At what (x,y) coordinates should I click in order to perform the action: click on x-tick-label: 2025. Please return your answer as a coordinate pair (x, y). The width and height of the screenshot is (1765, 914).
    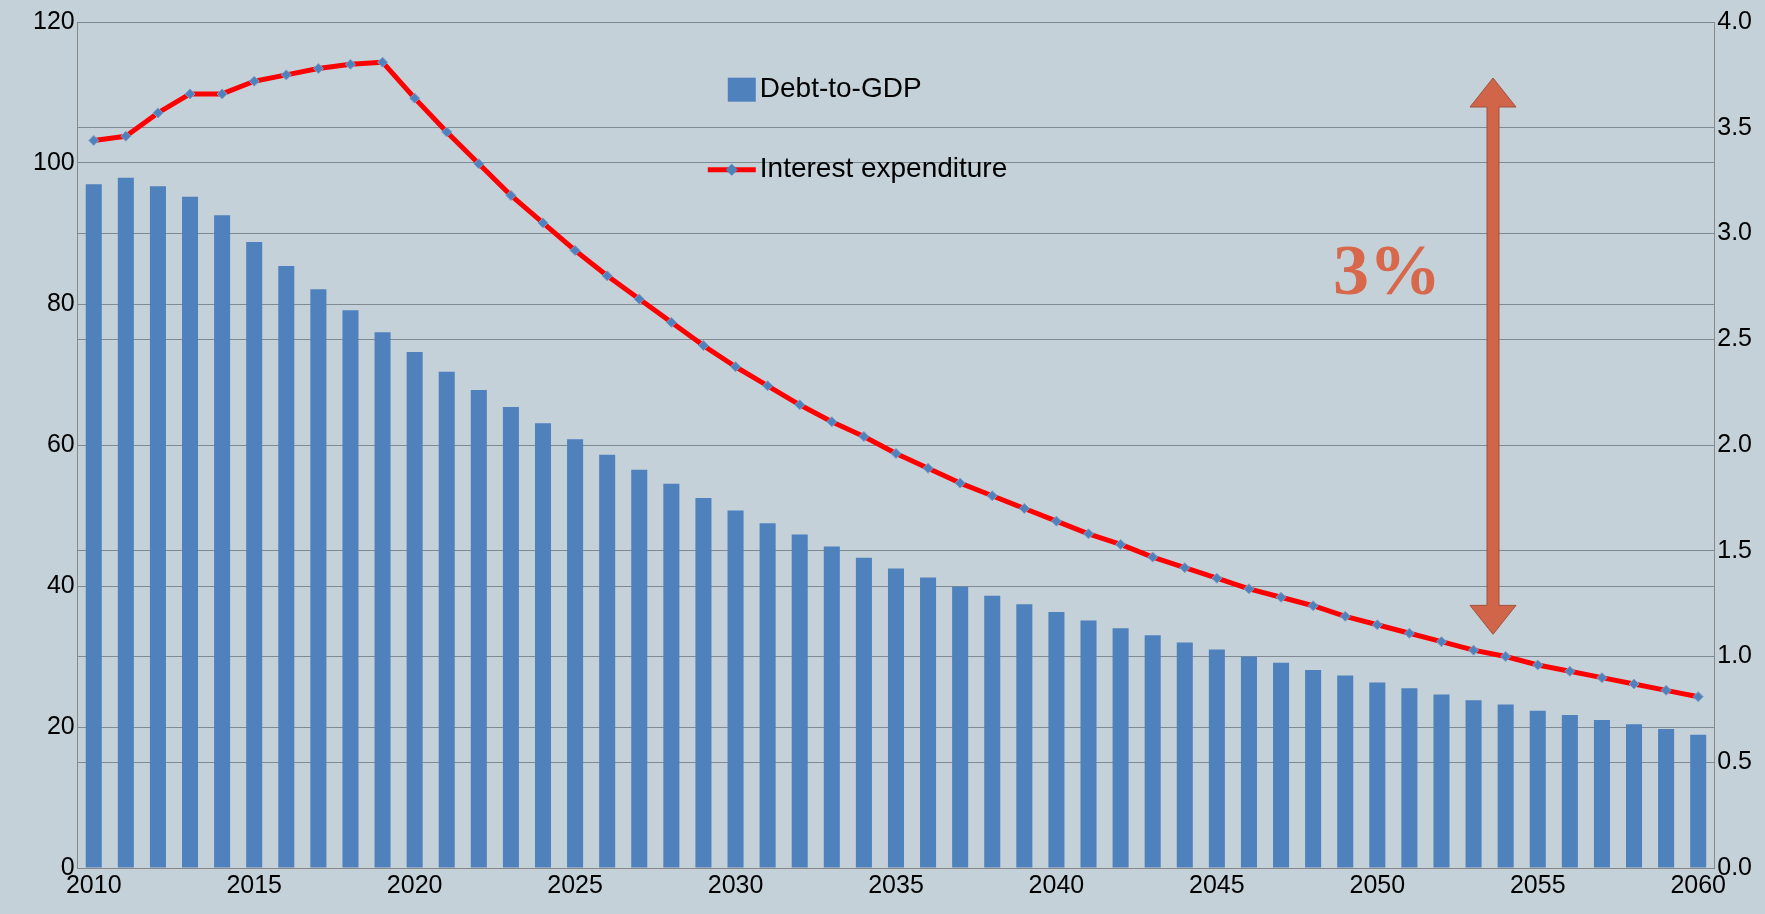
    Looking at the image, I should click on (575, 883).